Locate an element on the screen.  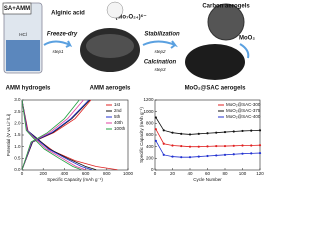
sac-aerogel-photo is located at coordinates (215, 62).